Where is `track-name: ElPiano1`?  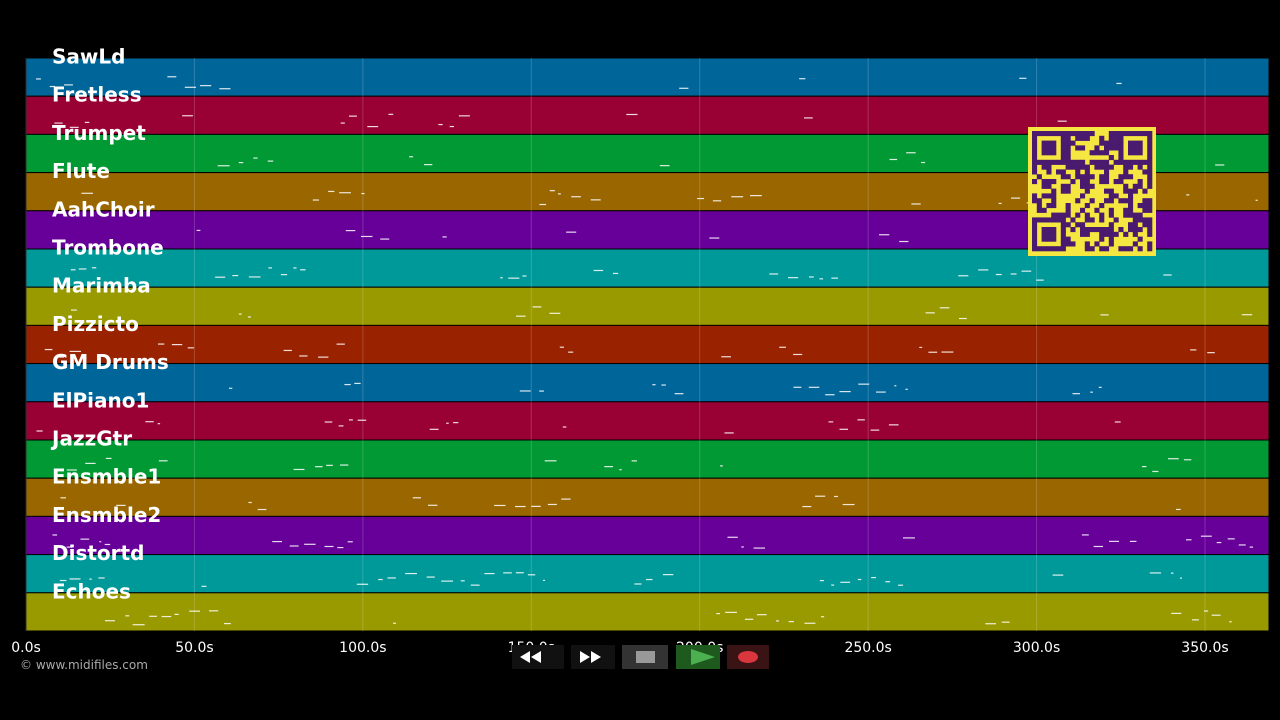
track-name: ElPiano1 is located at coordinates (100, 400).